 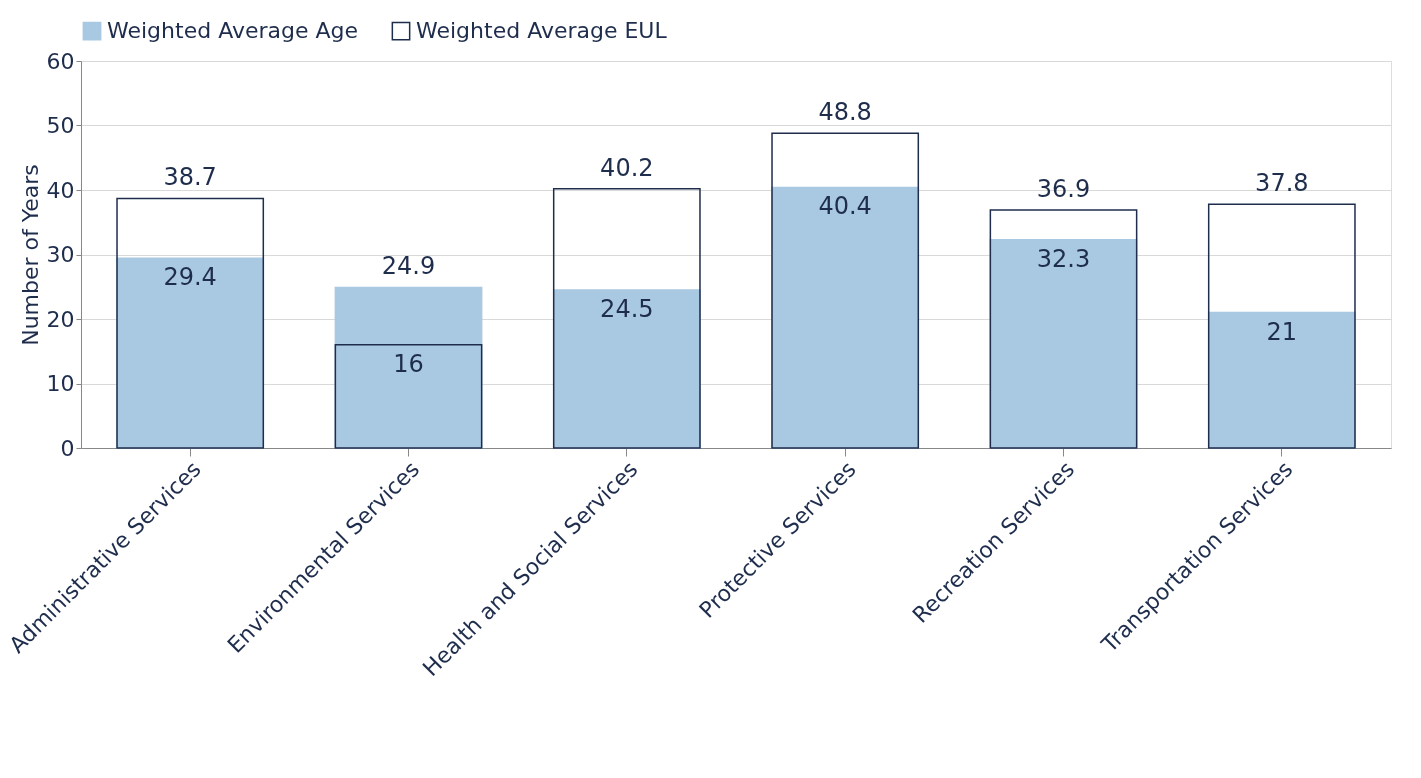 I want to click on y-axis-title: Number of Years, so click(x=30, y=255).